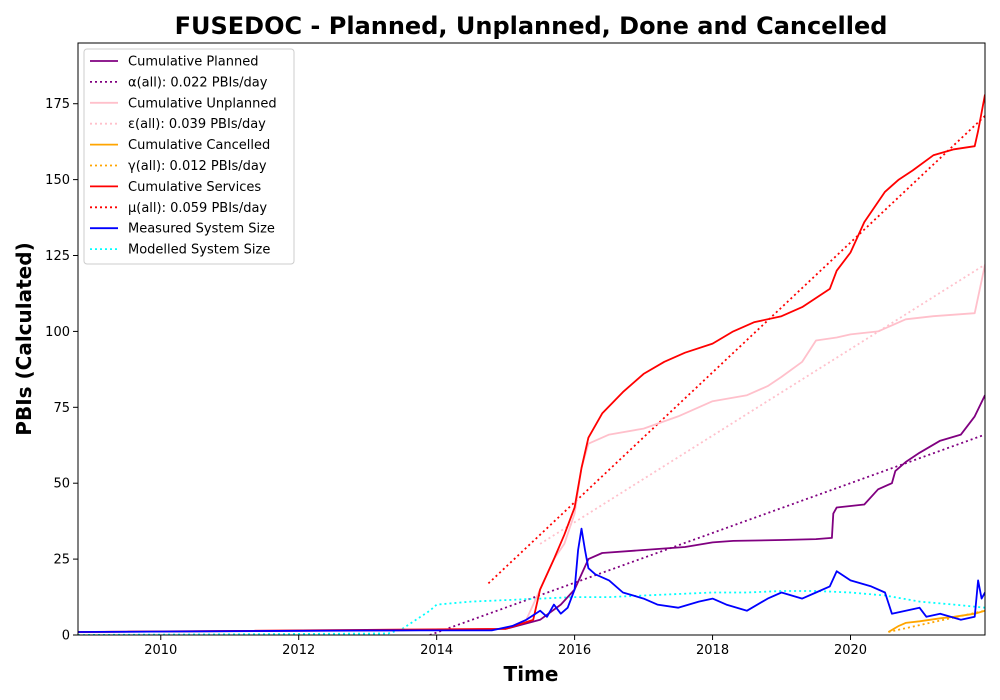 The width and height of the screenshot is (1000, 700). Describe the element at coordinates (194, 187) in the screenshot. I see `legend-label: Cumulative Services` at that location.